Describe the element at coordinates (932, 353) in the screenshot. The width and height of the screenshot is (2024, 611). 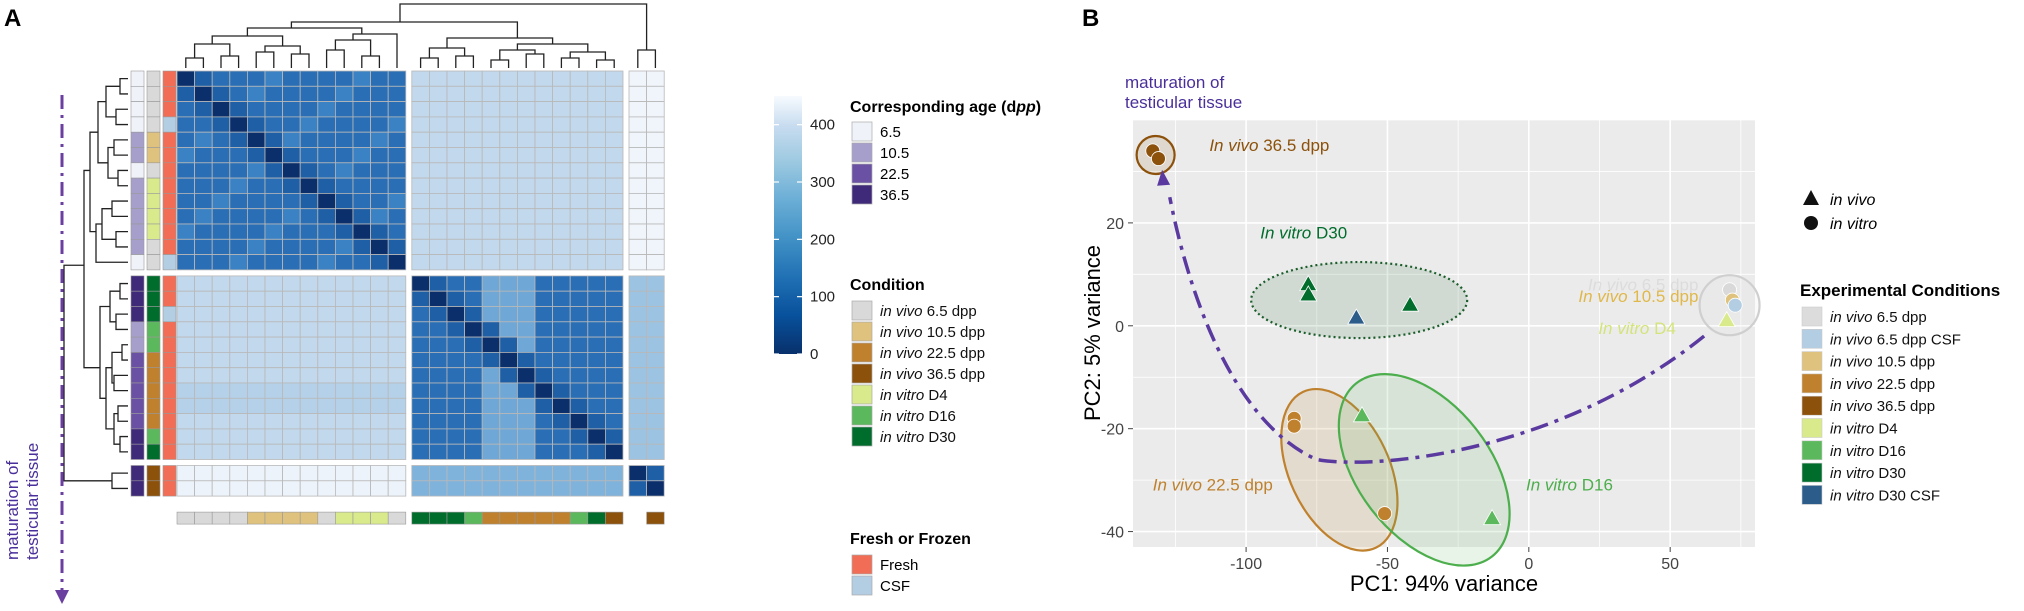
I see `legend-condition-label: in vivo 22.5 dpp` at that location.